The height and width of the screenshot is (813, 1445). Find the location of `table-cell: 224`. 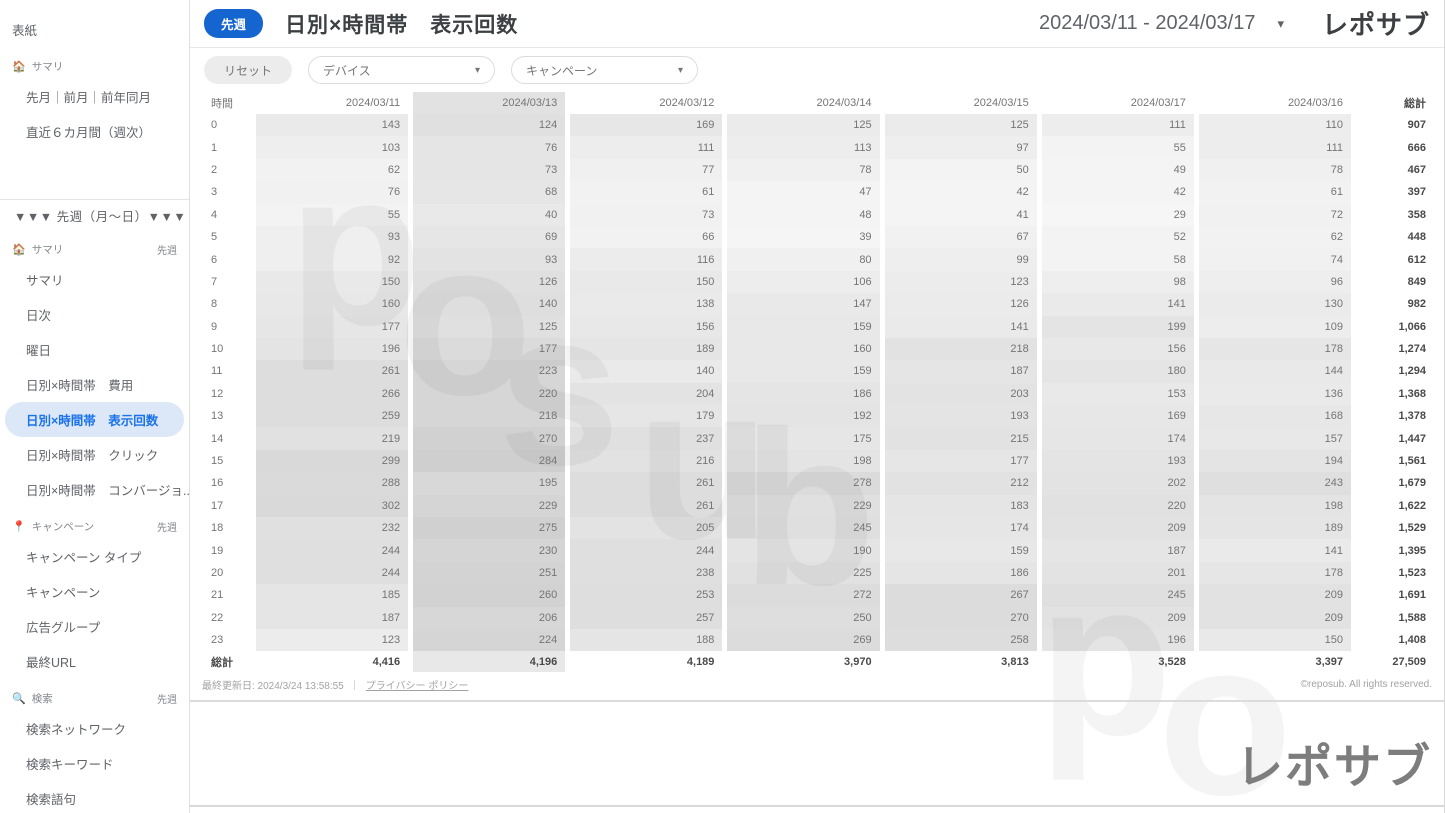

table-cell: 224 is located at coordinates (489, 640).